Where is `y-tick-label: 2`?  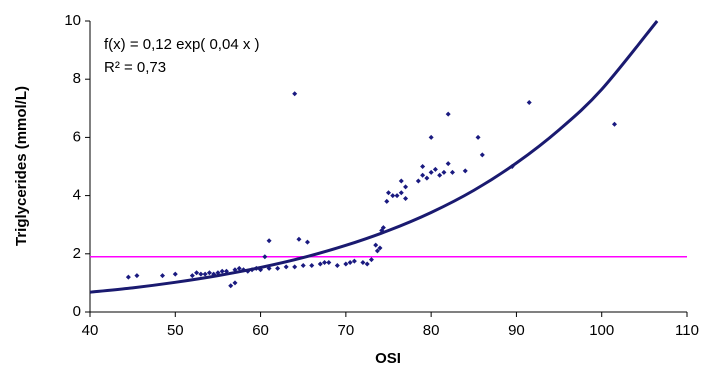 y-tick-label: 2 is located at coordinates (77, 253).